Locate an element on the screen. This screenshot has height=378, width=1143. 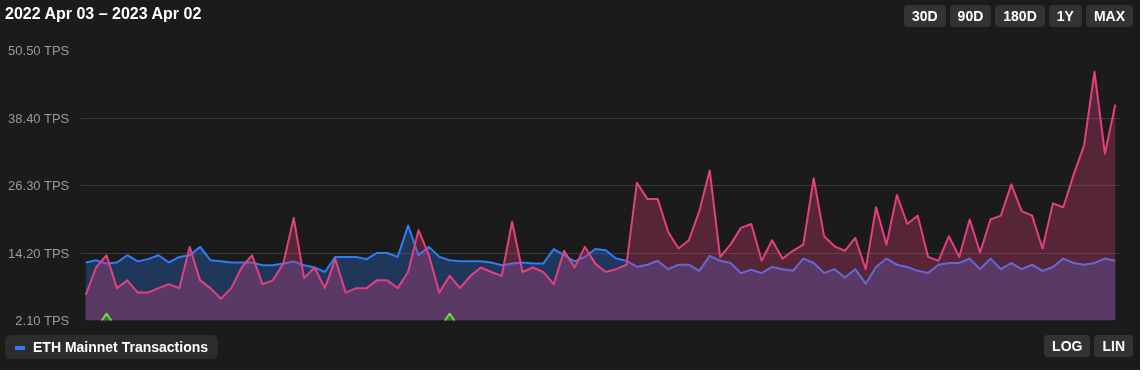
text: LIN is located at coordinates (1113, 346).